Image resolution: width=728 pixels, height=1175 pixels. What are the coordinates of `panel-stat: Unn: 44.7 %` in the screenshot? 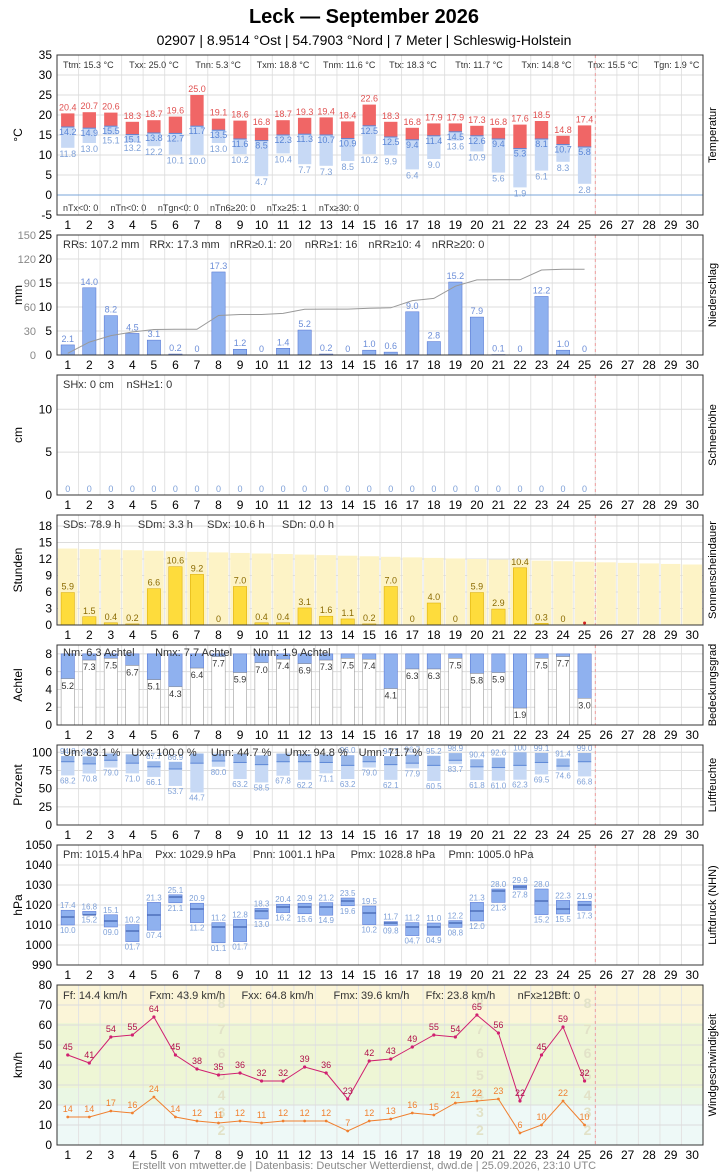 It's located at (241, 753).